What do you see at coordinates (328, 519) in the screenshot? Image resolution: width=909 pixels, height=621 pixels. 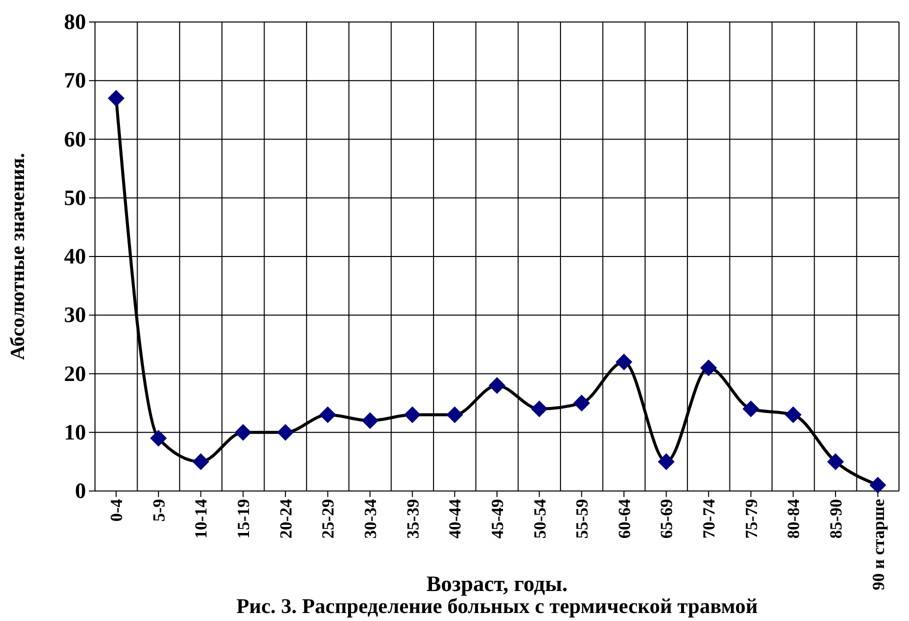 I see `x-tick-label: 25-29` at bounding box center [328, 519].